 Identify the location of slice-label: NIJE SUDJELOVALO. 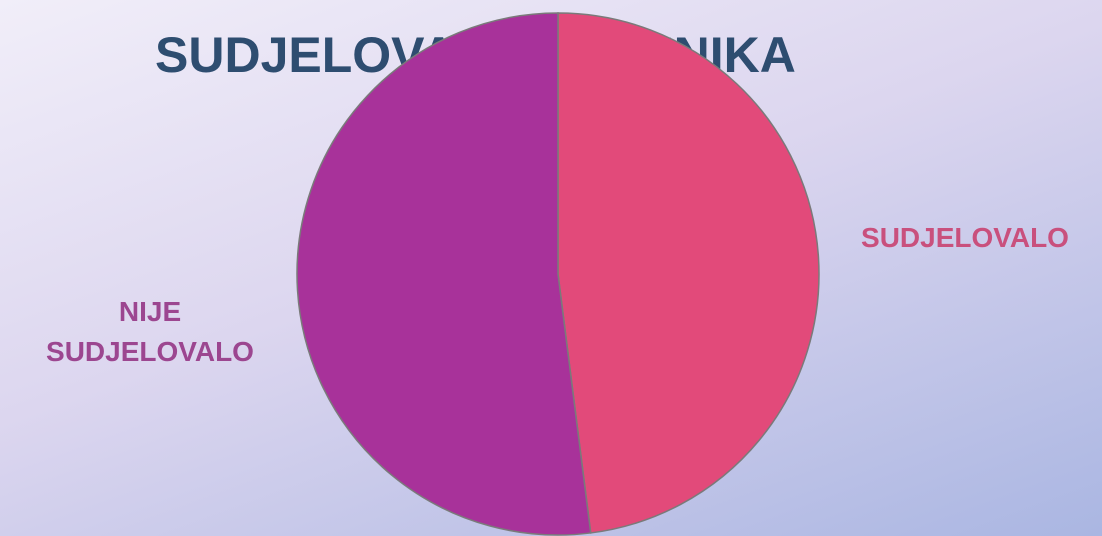
(150, 331).